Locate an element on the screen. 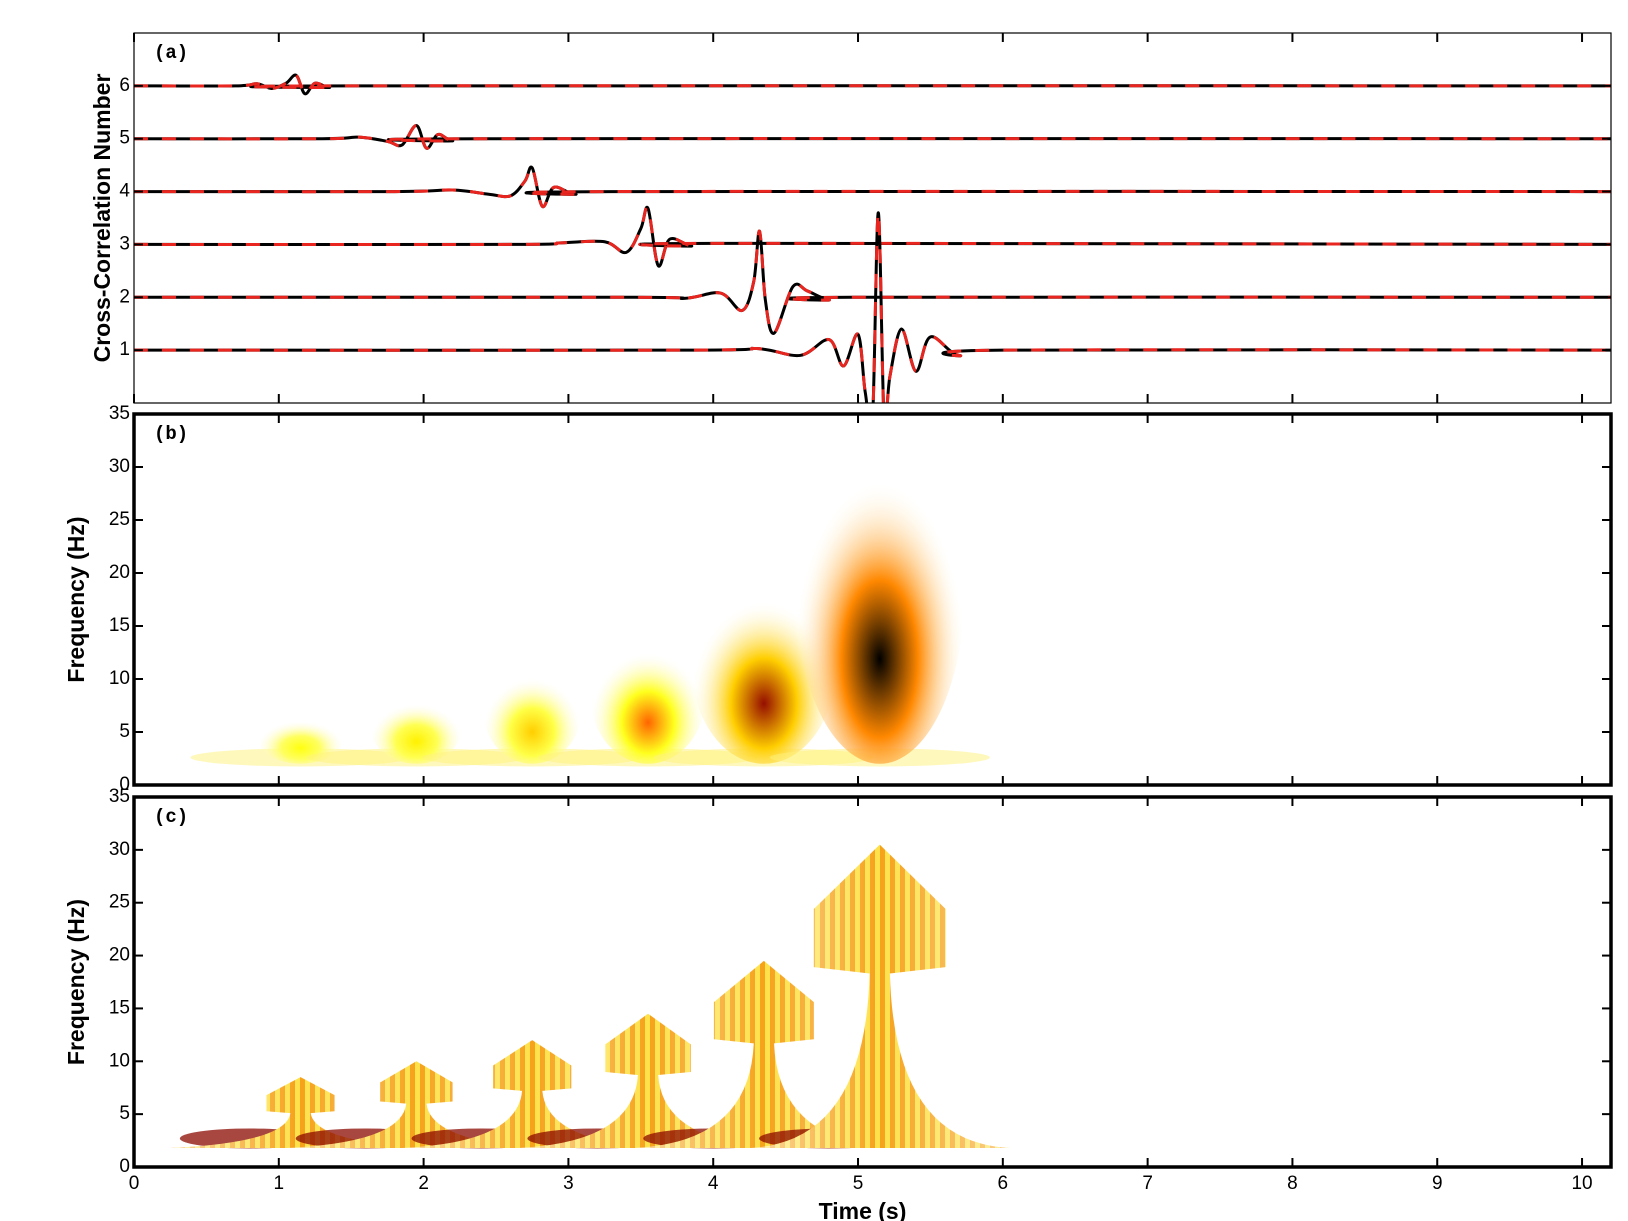  y-tick-label: 3 is located at coordinates (124, 243).